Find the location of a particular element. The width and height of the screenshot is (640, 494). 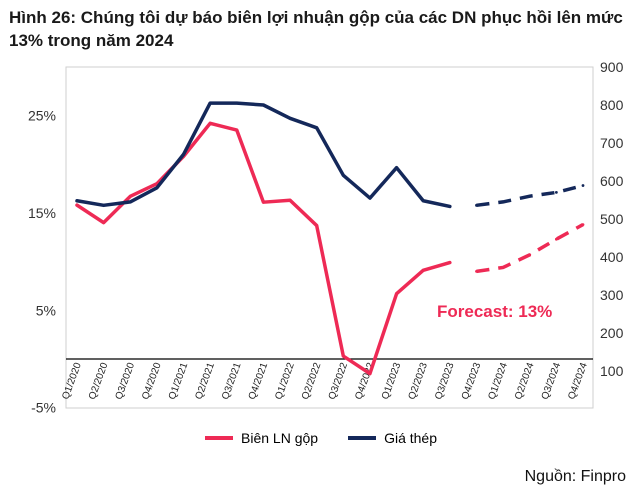

x-tick-label: Q3/2022 is located at coordinates (339, 381).